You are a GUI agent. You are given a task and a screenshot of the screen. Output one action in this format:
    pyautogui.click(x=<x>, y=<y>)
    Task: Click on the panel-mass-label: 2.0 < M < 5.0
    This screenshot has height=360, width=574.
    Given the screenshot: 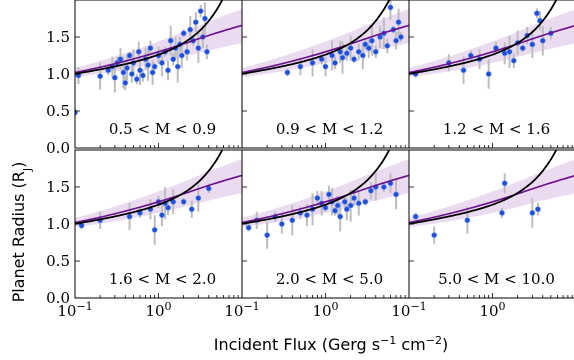 What is the action you would take?
    pyautogui.click(x=329, y=279)
    